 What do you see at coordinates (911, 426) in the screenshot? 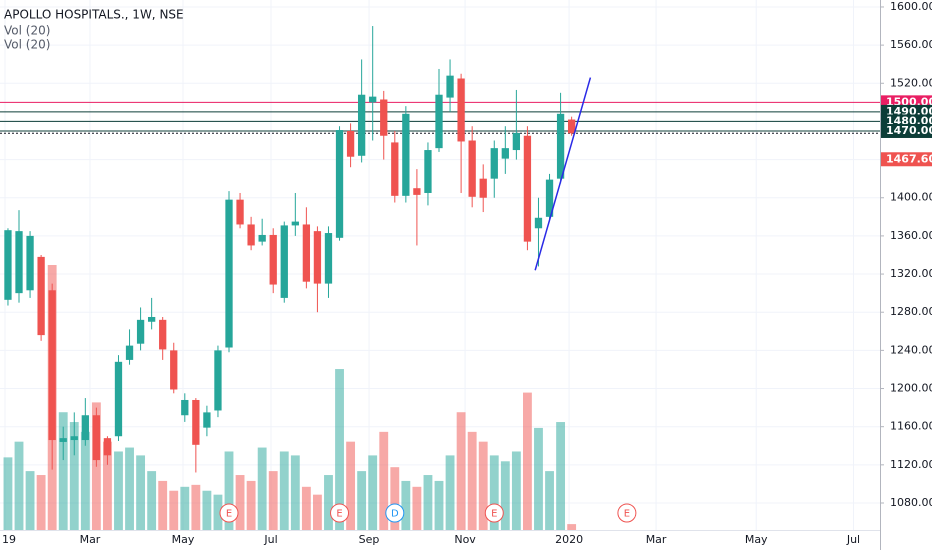
I see `y-tick-label: 1160.00` at bounding box center [911, 426].